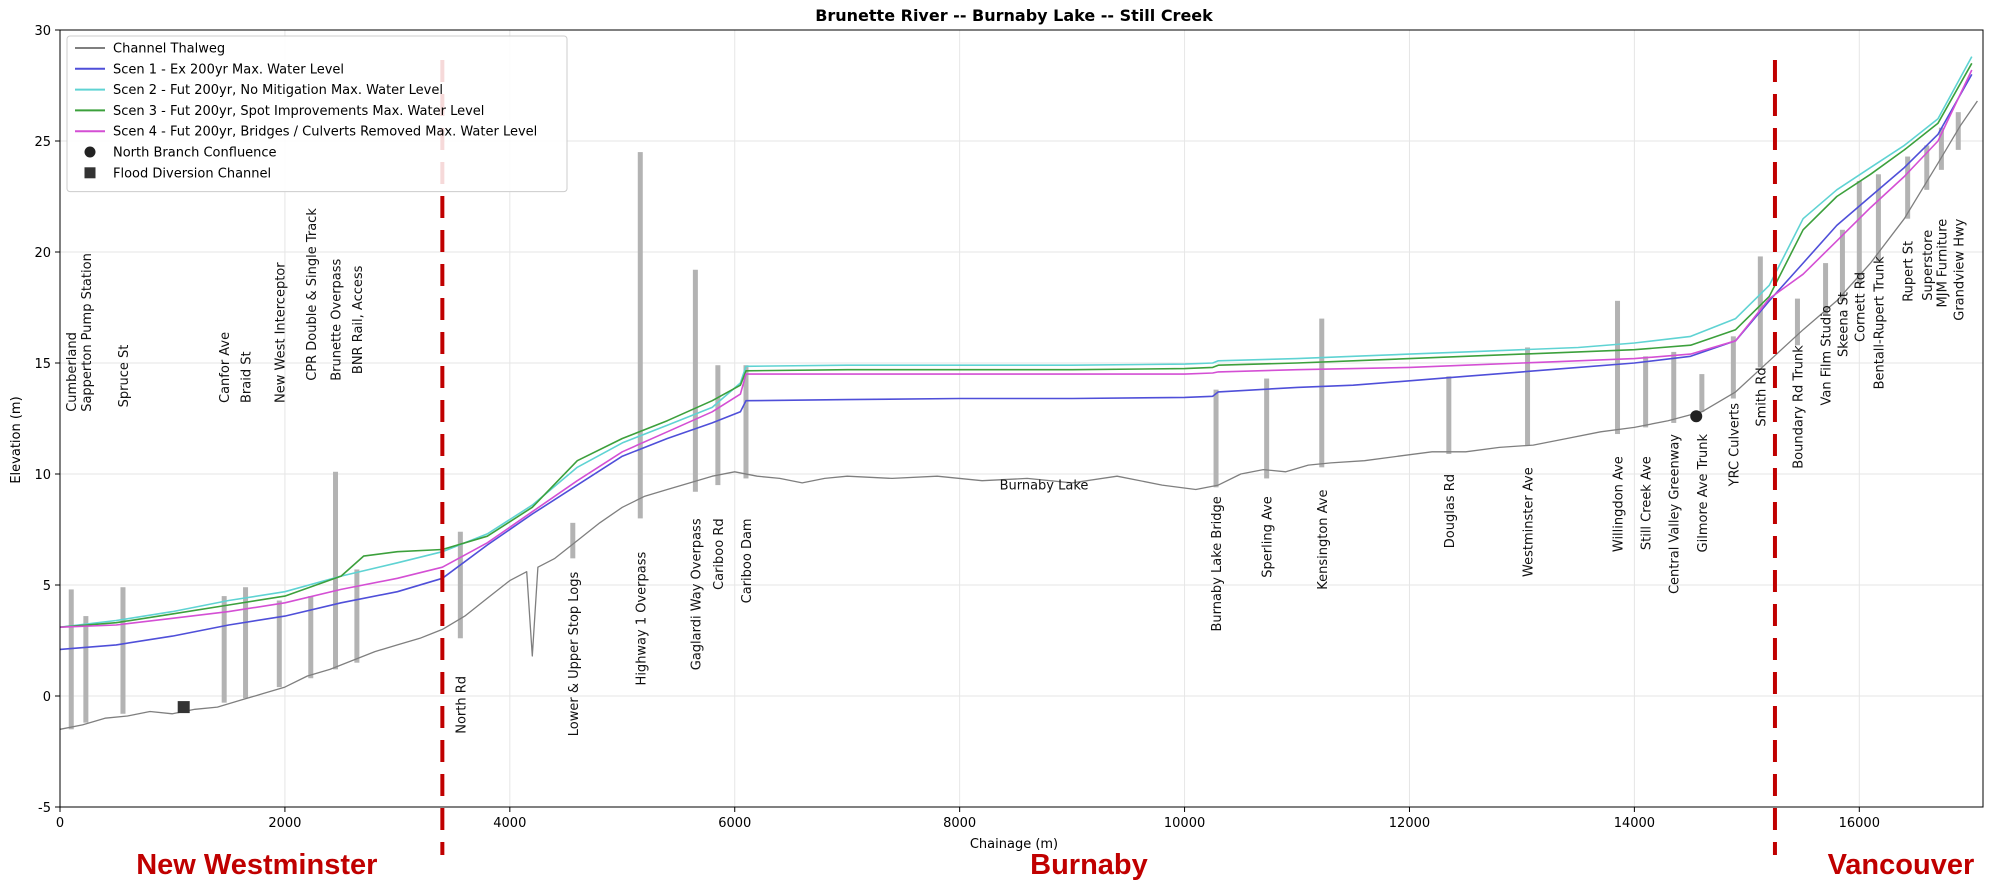 This screenshot has height=884, width=1995. I want to click on structure-label: Grandview Hwy, so click(1959, 269).